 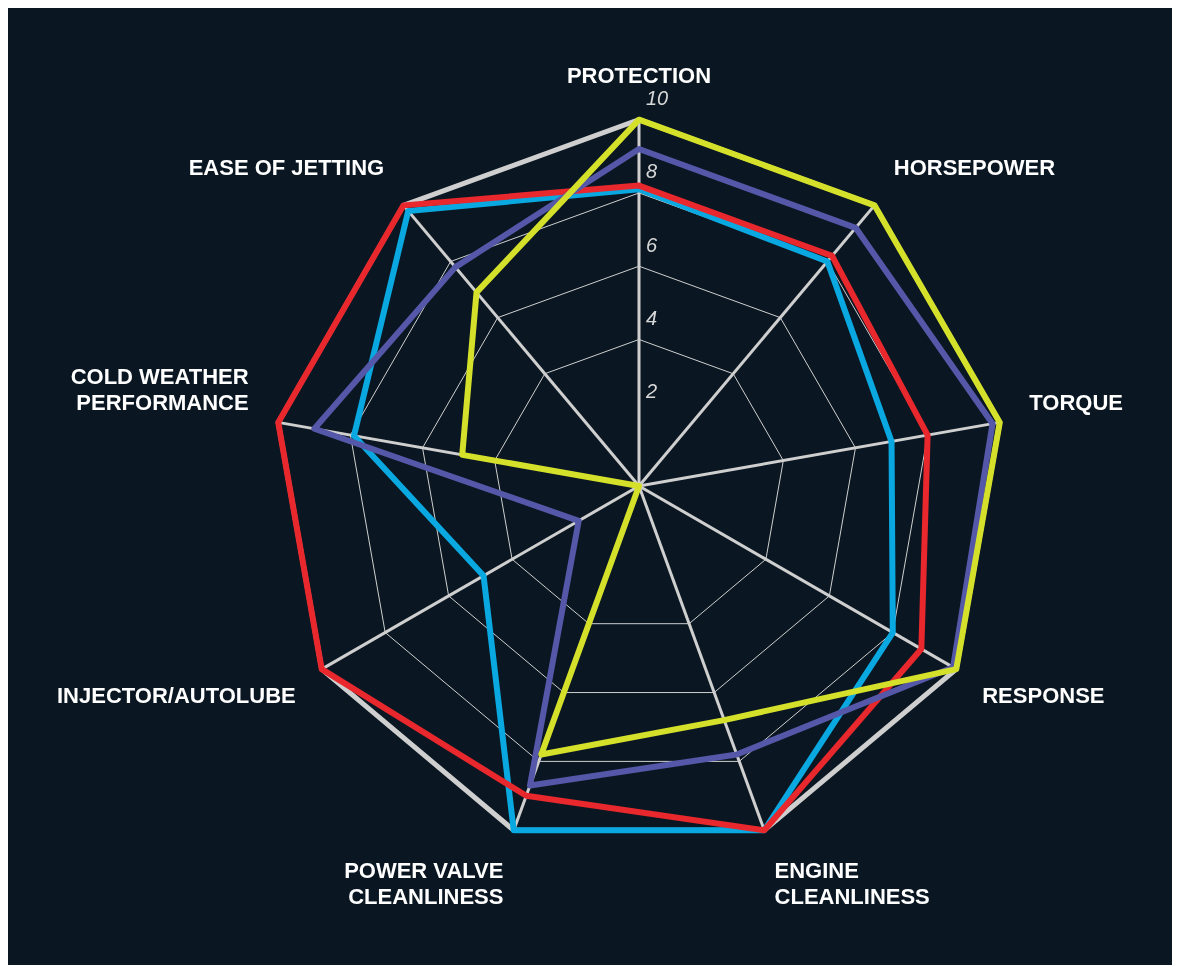 What do you see at coordinates (974, 168) in the screenshot?
I see `spoke-label: HORSEPOWER` at bounding box center [974, 168].